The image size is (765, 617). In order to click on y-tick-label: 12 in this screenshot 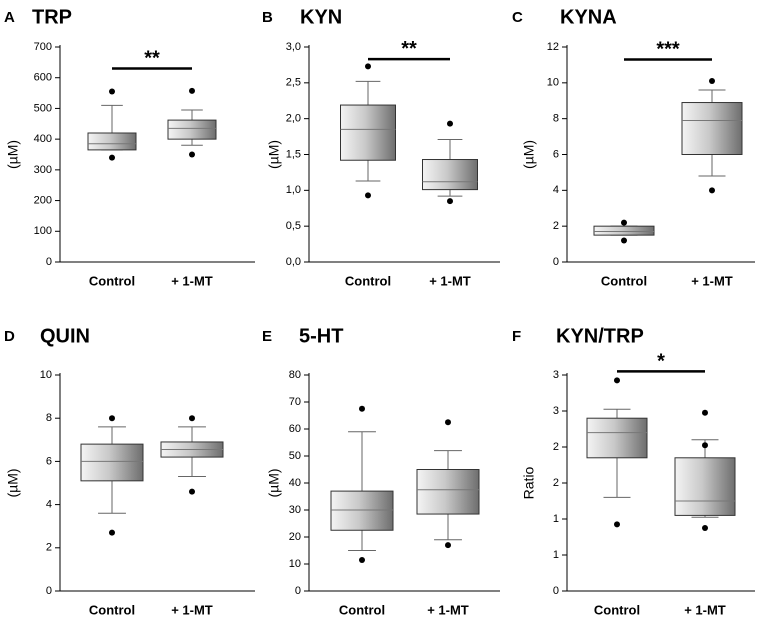, I will do `click(553, 47)`.